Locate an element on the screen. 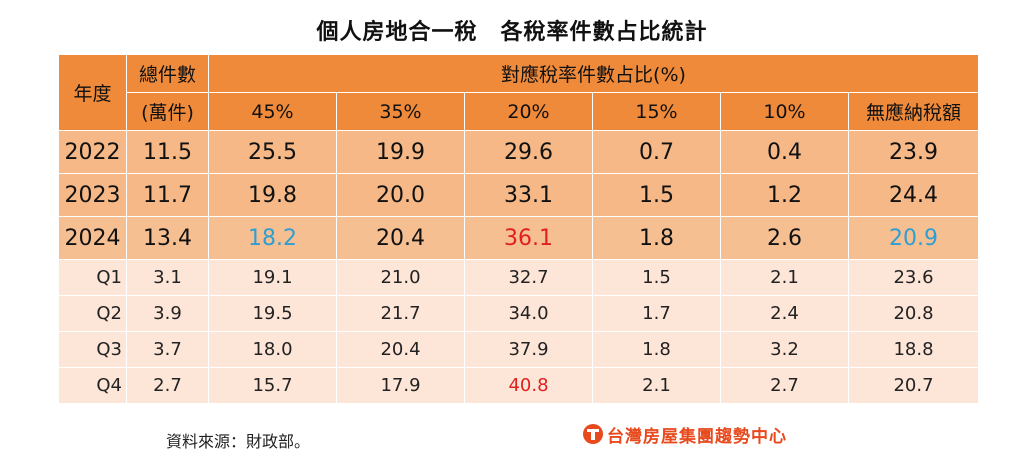 This screenshot has width=1024, height=468. value-cell: 33.1 is located at coordinates (528, 195).